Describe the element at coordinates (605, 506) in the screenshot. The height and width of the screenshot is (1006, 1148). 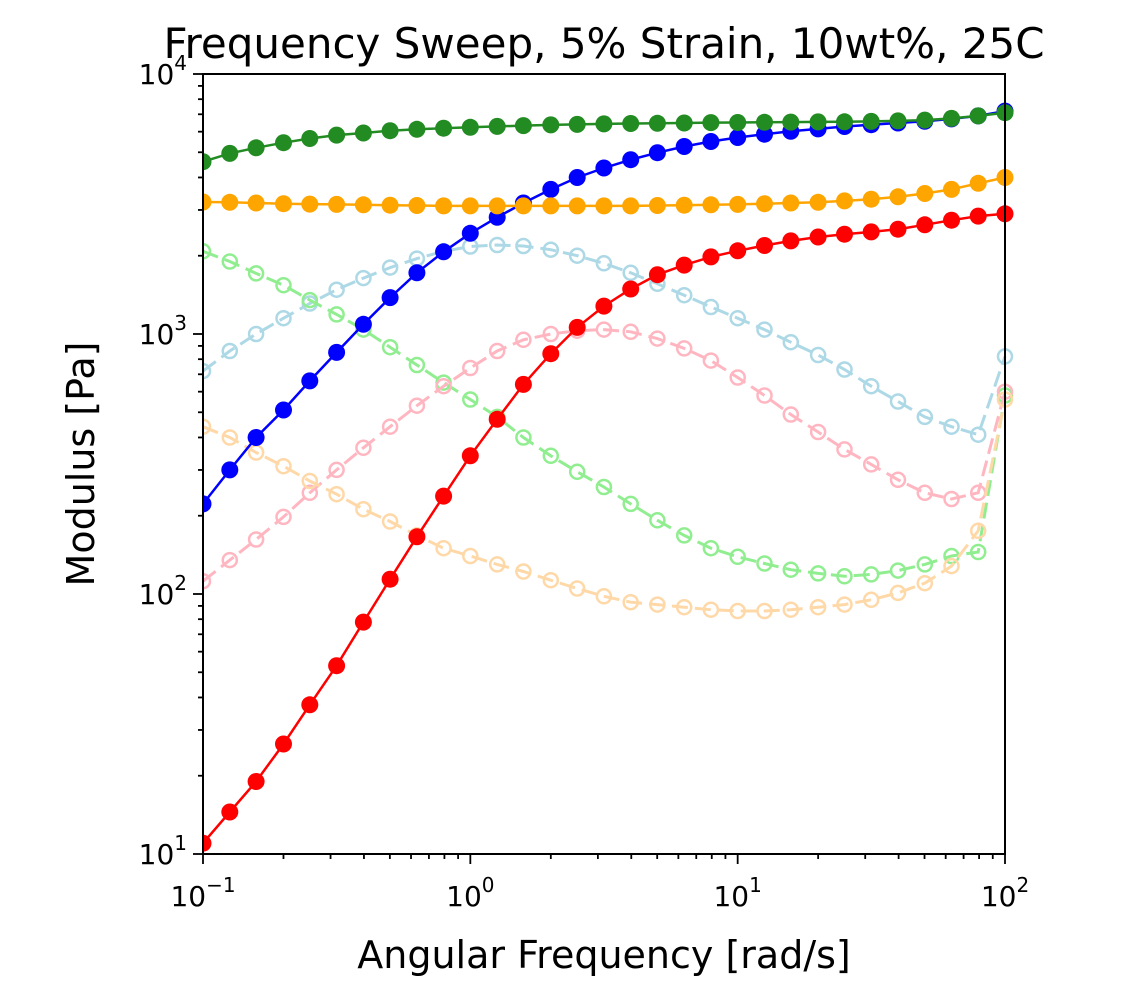
I see `series-8-line` at that location.